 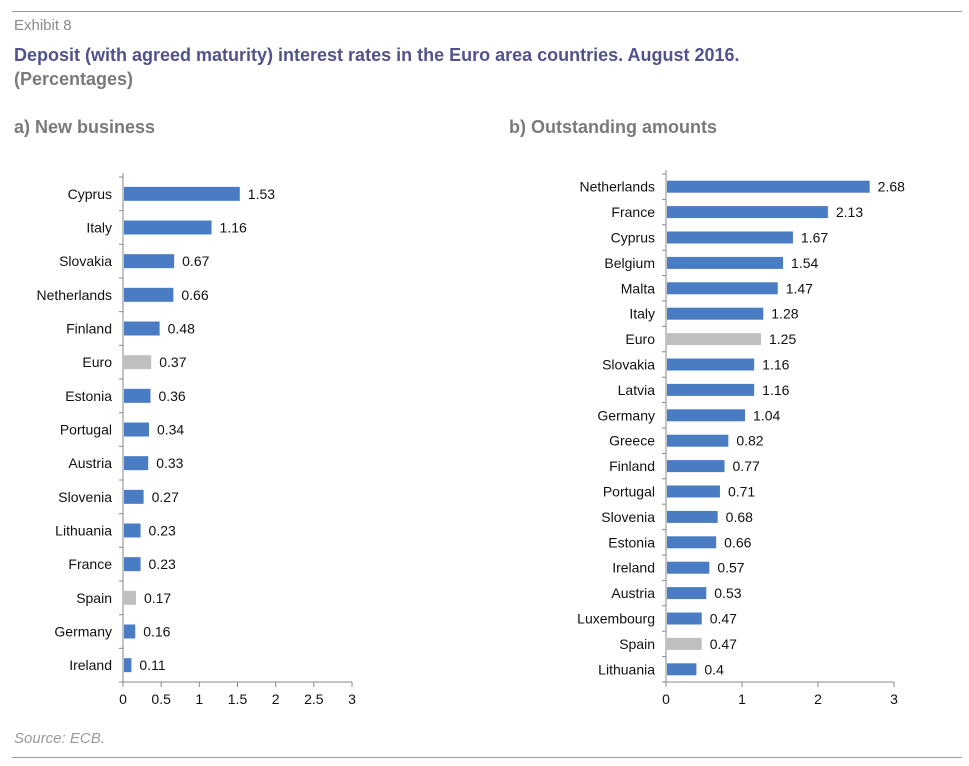 I want to click on panel-b-bar-ireland, so click(x=688, y=567).